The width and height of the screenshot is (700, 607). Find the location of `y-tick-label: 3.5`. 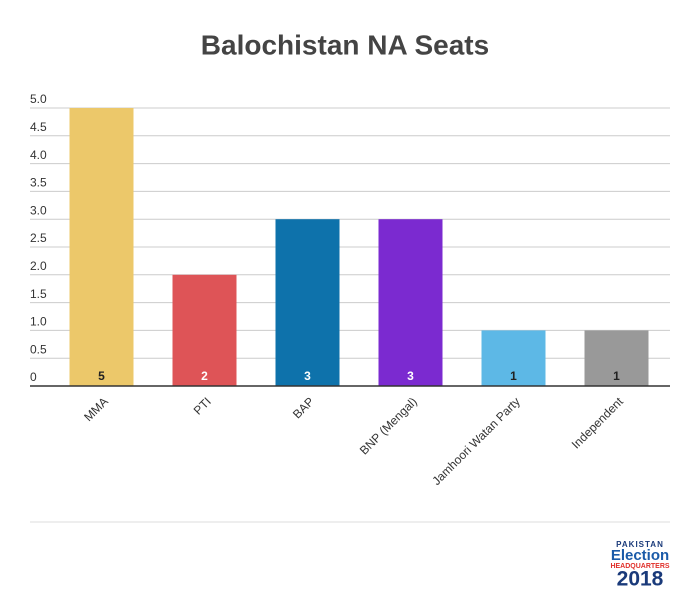

y-tick-label: 3.5 is located at coordinates (38, 183).